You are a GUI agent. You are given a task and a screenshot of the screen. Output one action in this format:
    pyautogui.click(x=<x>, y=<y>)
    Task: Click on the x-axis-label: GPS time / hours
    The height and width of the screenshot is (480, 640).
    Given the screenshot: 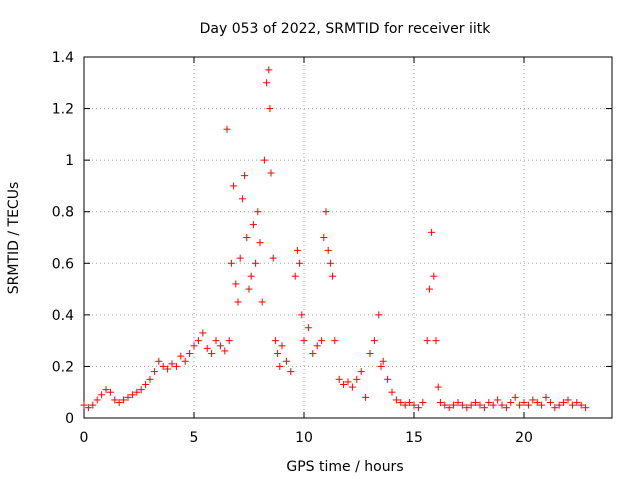 What is the action you would take?
    pyautogui.click(x=344, y=467)
    